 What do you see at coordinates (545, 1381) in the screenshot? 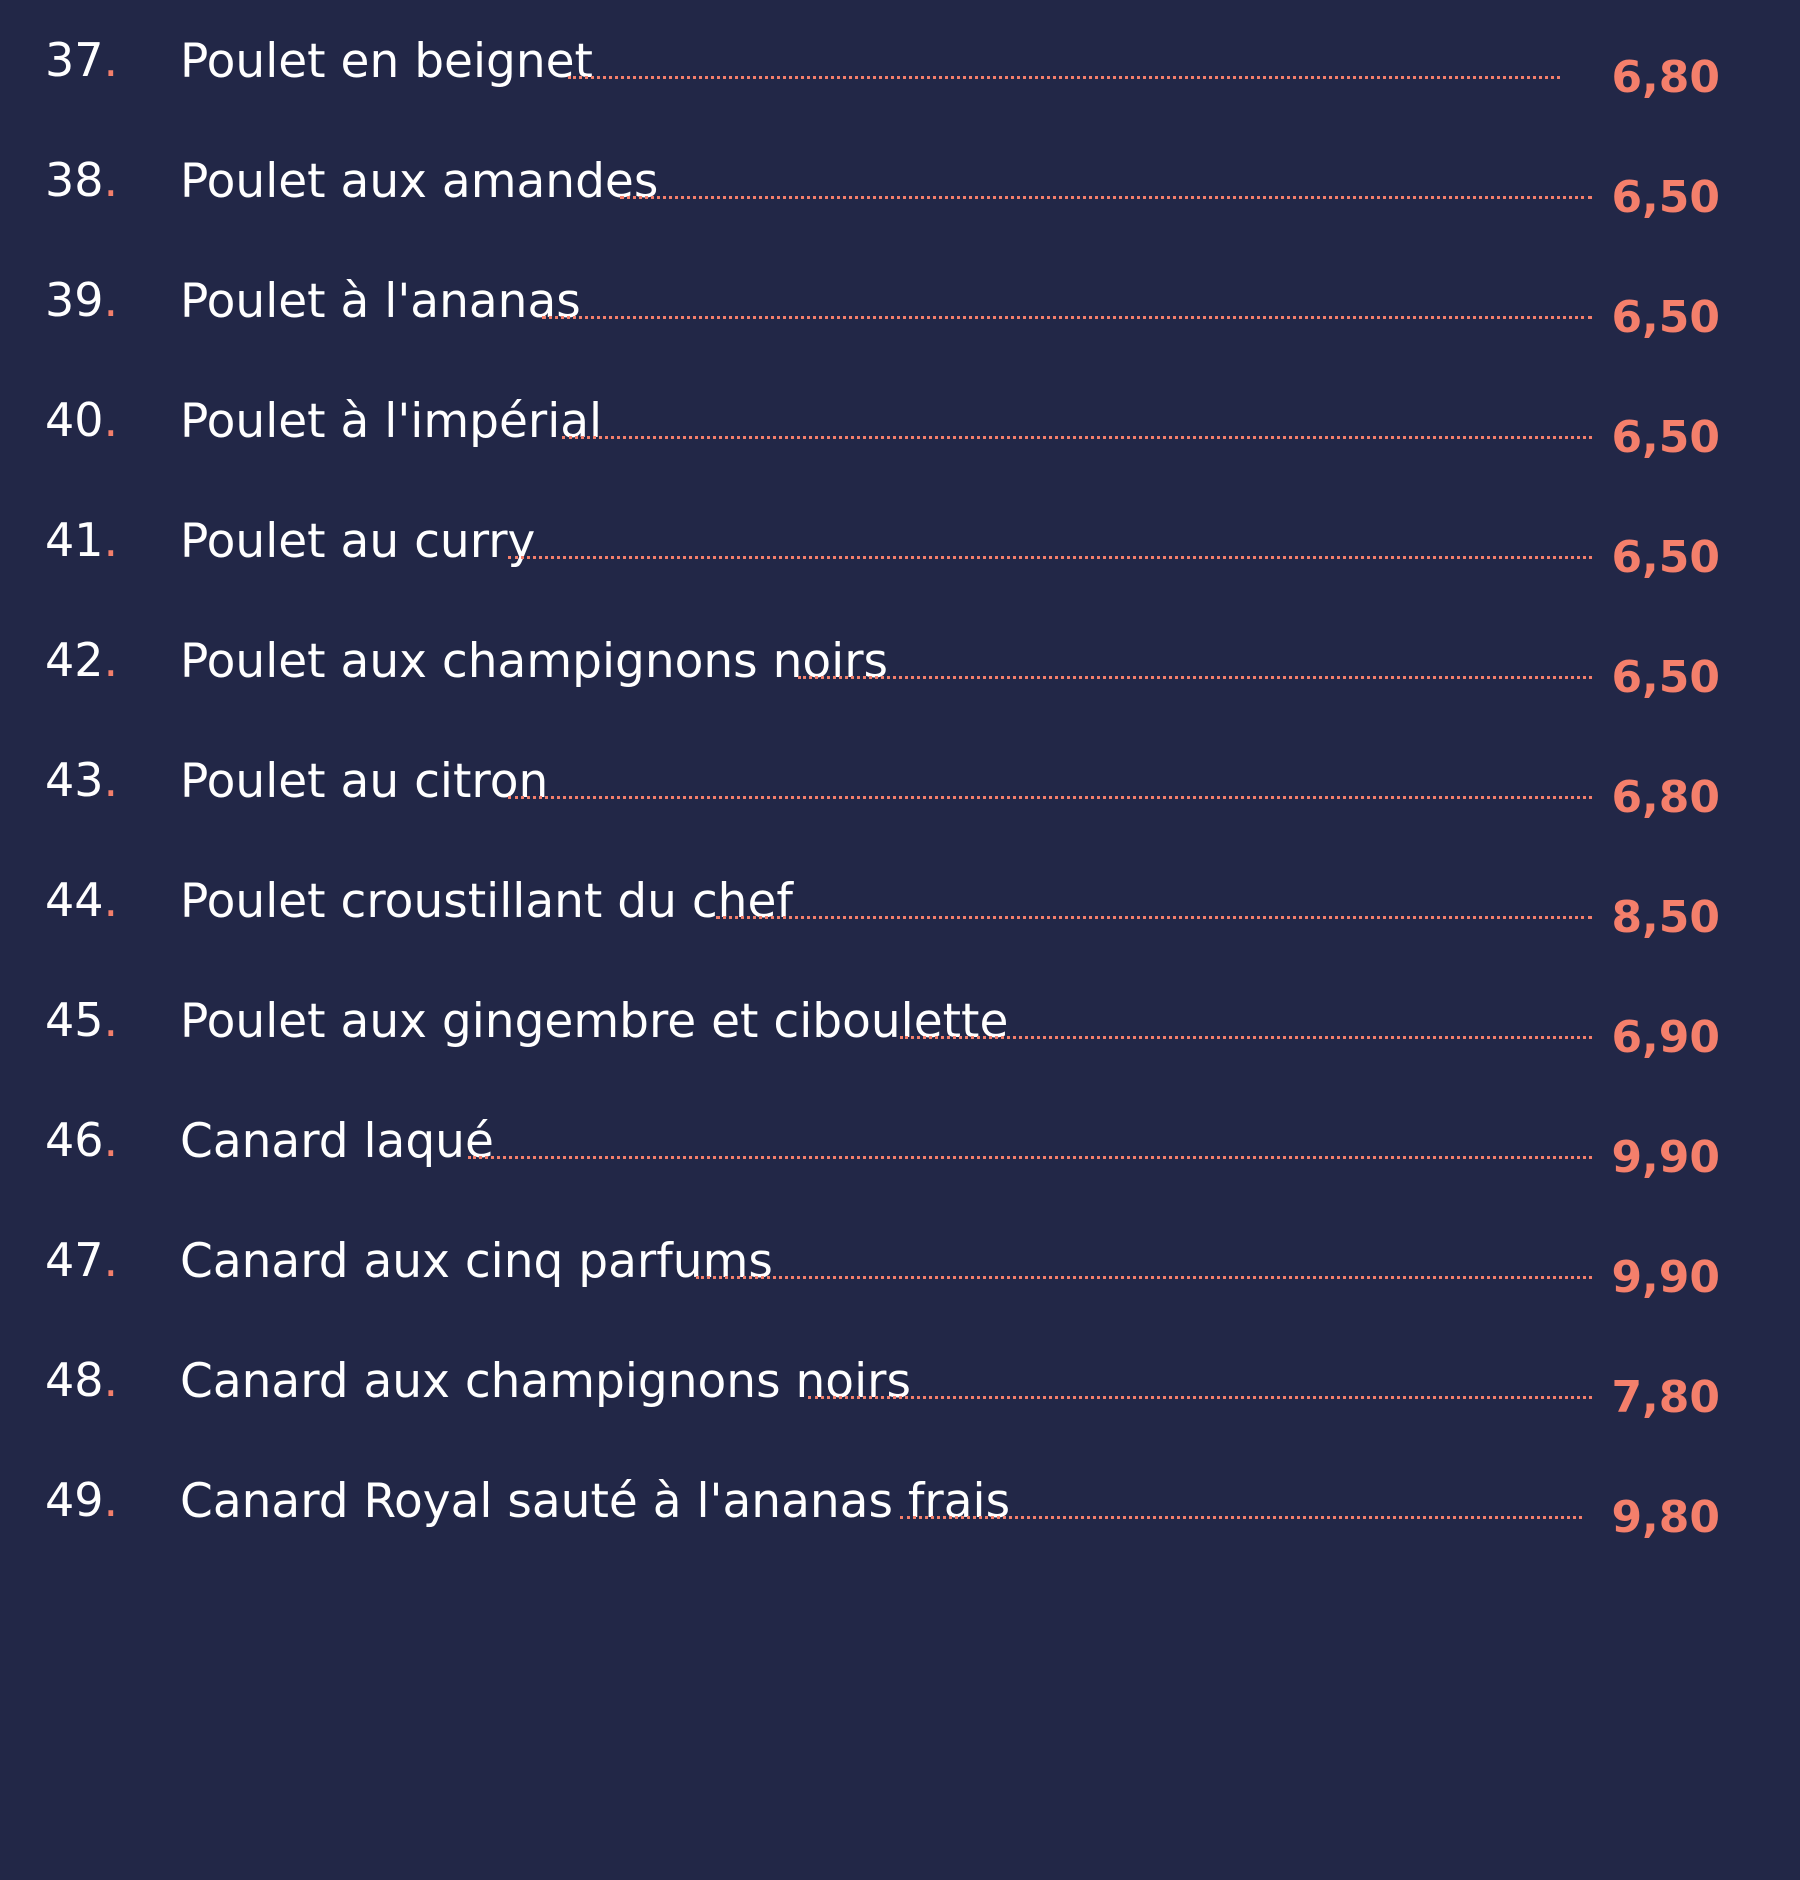
I see `item-name: Canard aux champignons noirs` at bounding box center [545, 1381].